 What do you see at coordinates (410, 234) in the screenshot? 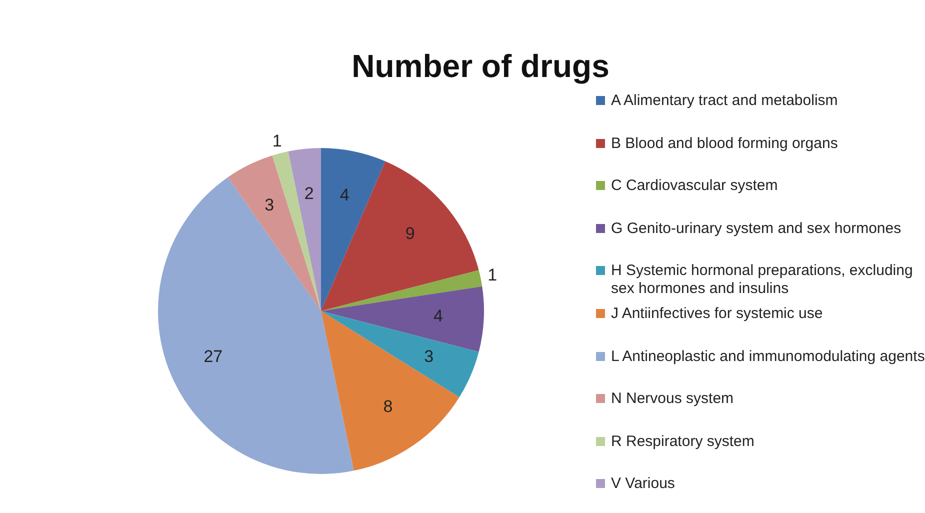
I see `data-label: 9` at bounding box center [410, 234].